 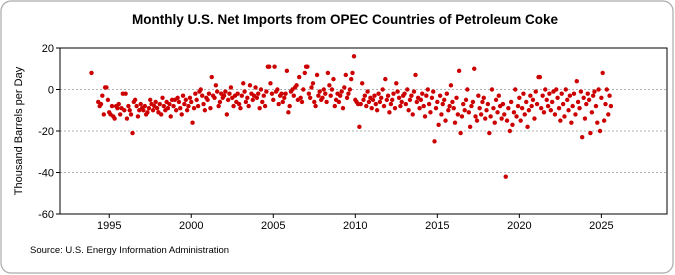 What do you see at coordinates (109, 226) in the screenshot?
I see `x-tick-label: 1995` at bounding box center [109, 226].